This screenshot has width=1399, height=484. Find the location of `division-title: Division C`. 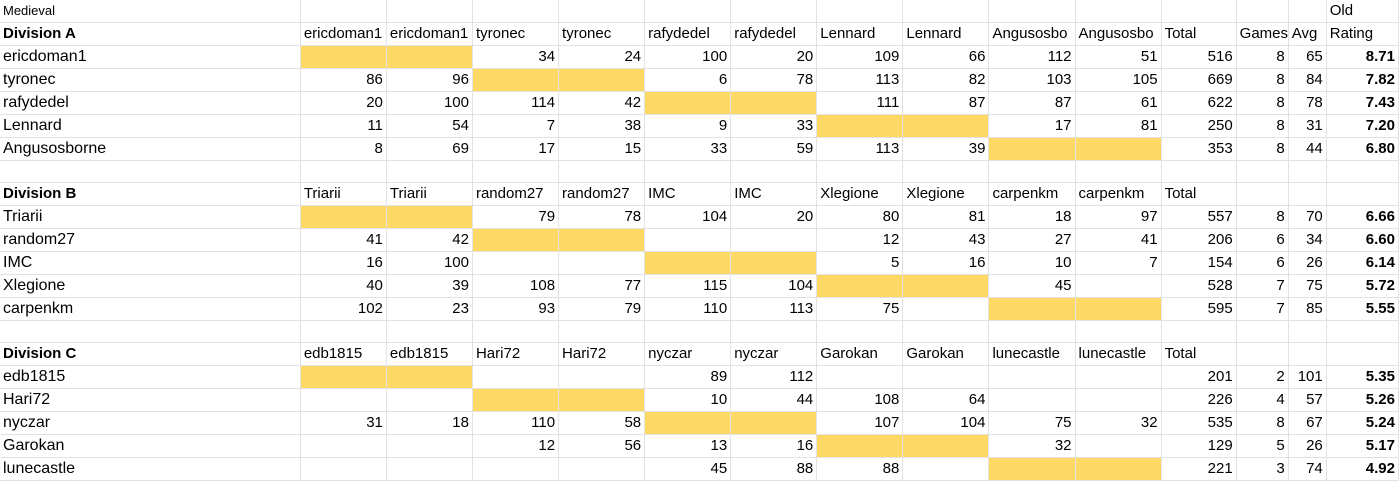

division-title: Division C is located at coordinates (150, 354).